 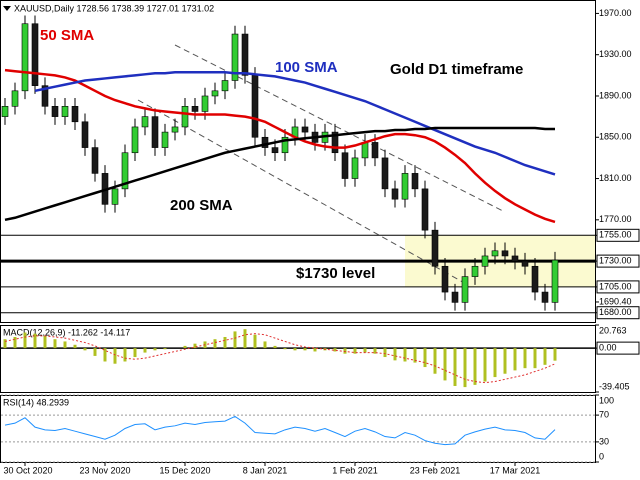 What do you see at coordinates (435, 470) in the screenshot?
I see `x-tick-label: 23 Feb 2021` at bounding box center [435, 470].